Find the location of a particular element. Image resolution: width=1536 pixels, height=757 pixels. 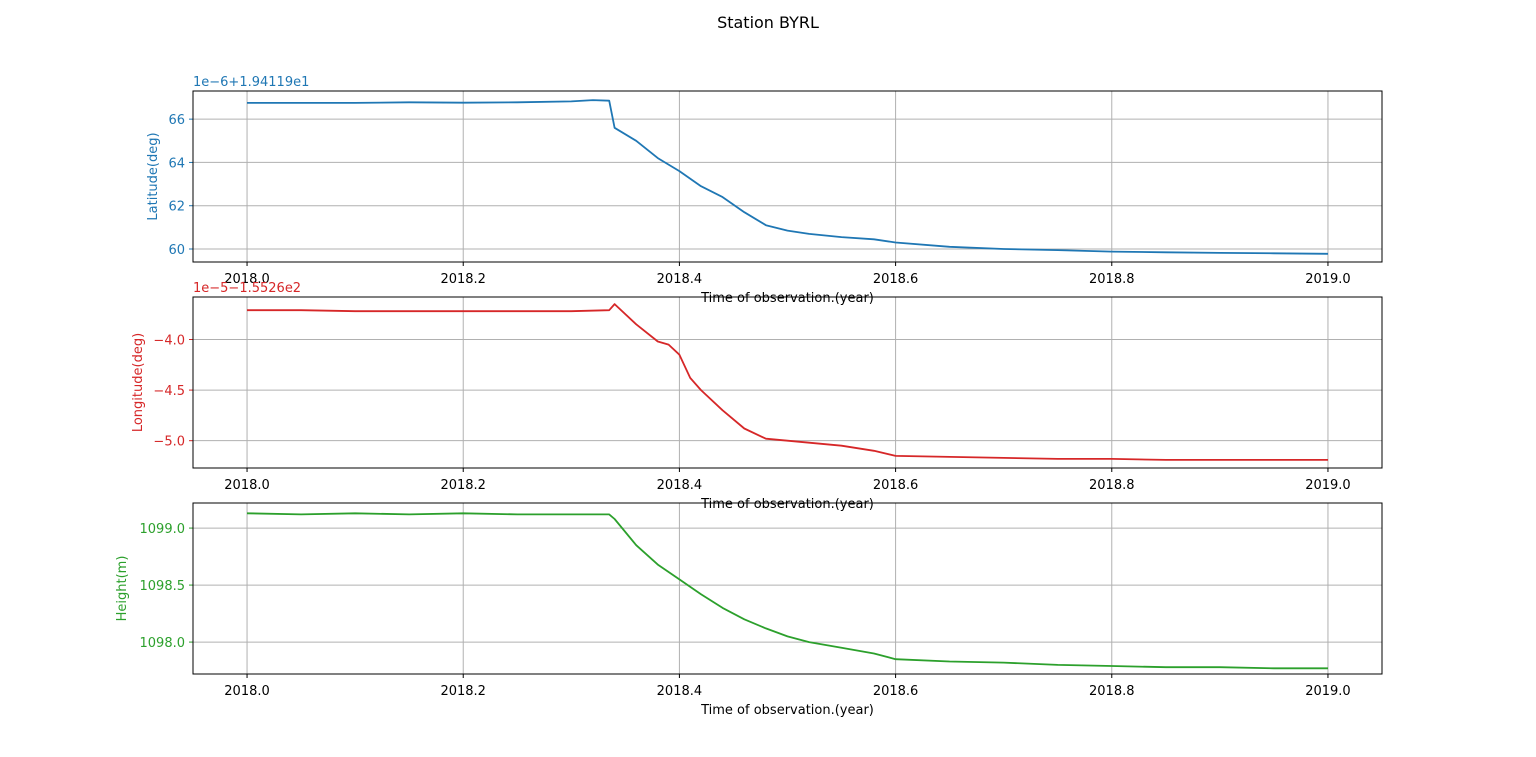

y-tick-label: 66 is located at coordinates (176, 120).